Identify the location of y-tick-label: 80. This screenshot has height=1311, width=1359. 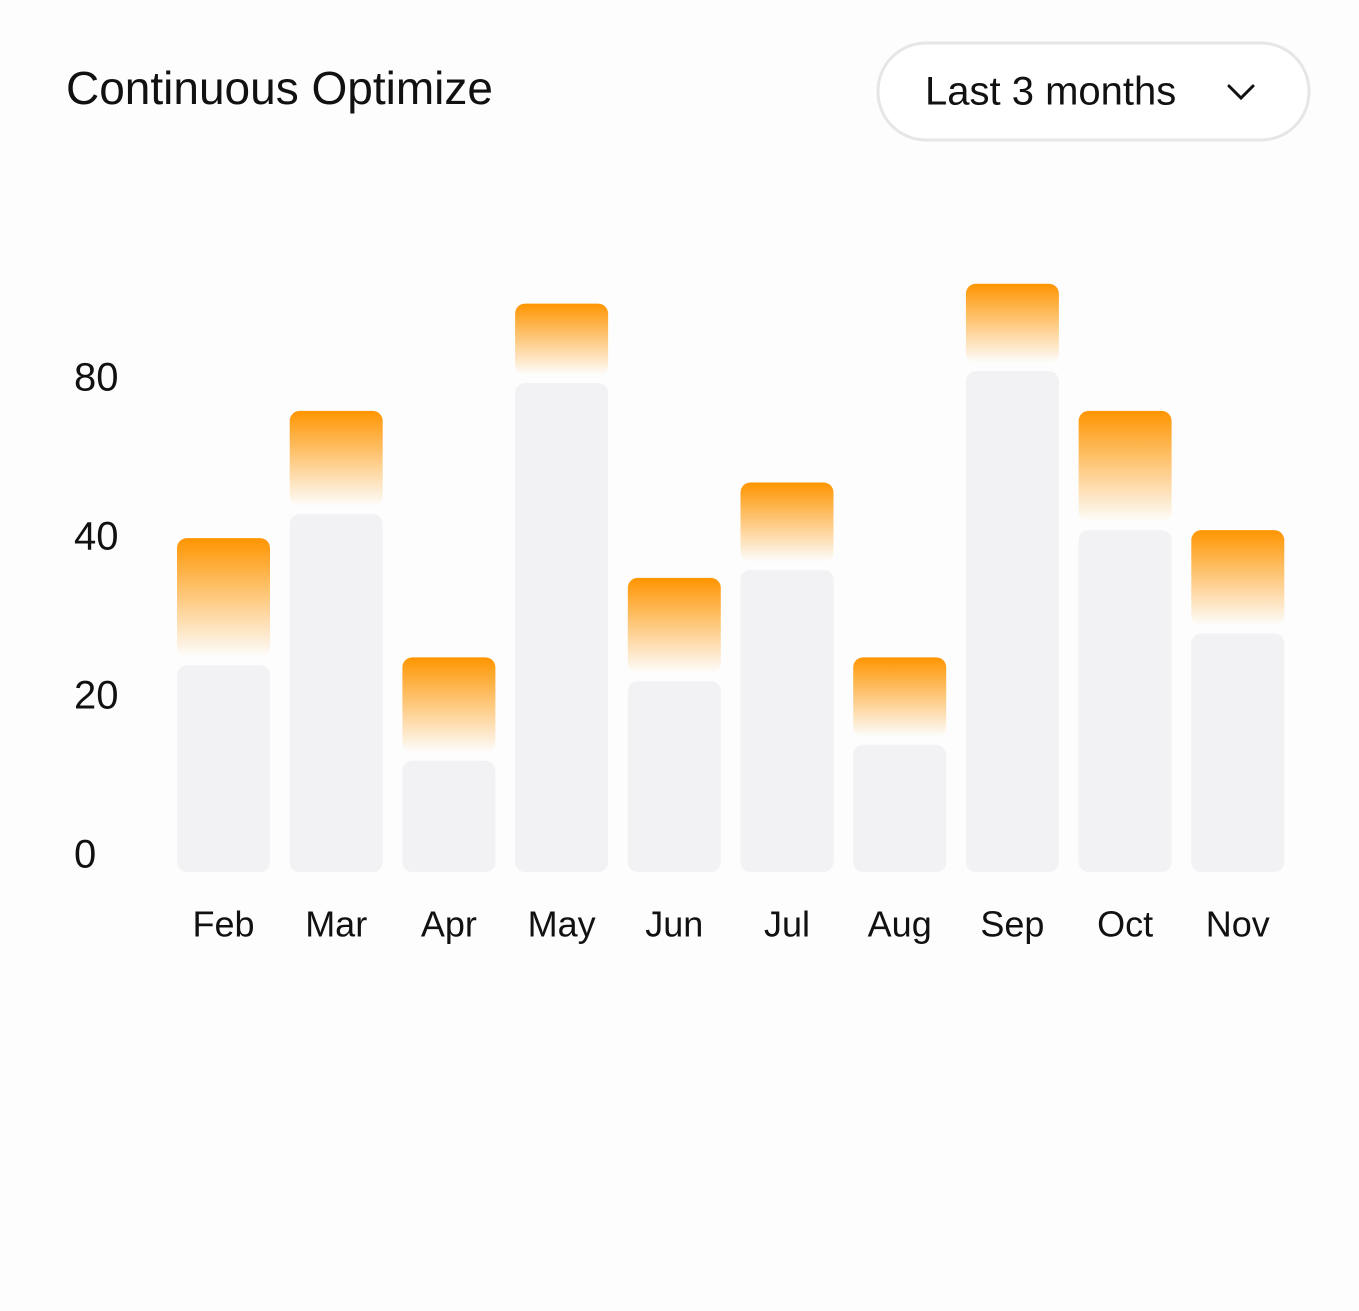
(96, 378).